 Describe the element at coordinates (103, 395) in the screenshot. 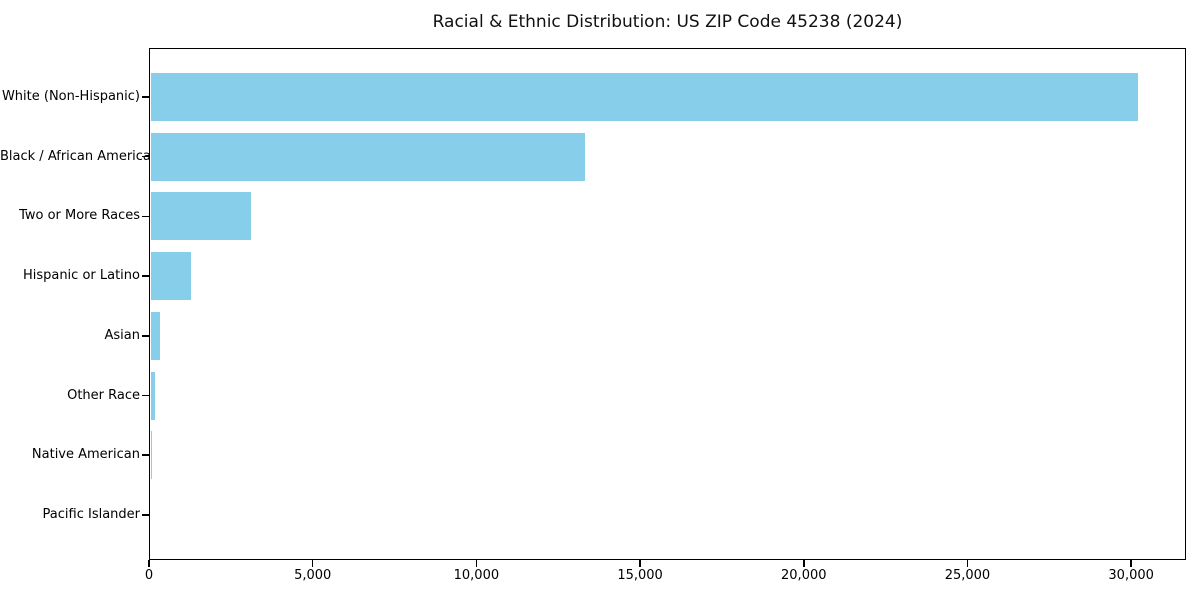

I see `y-axis-label: Other Race` at that location.